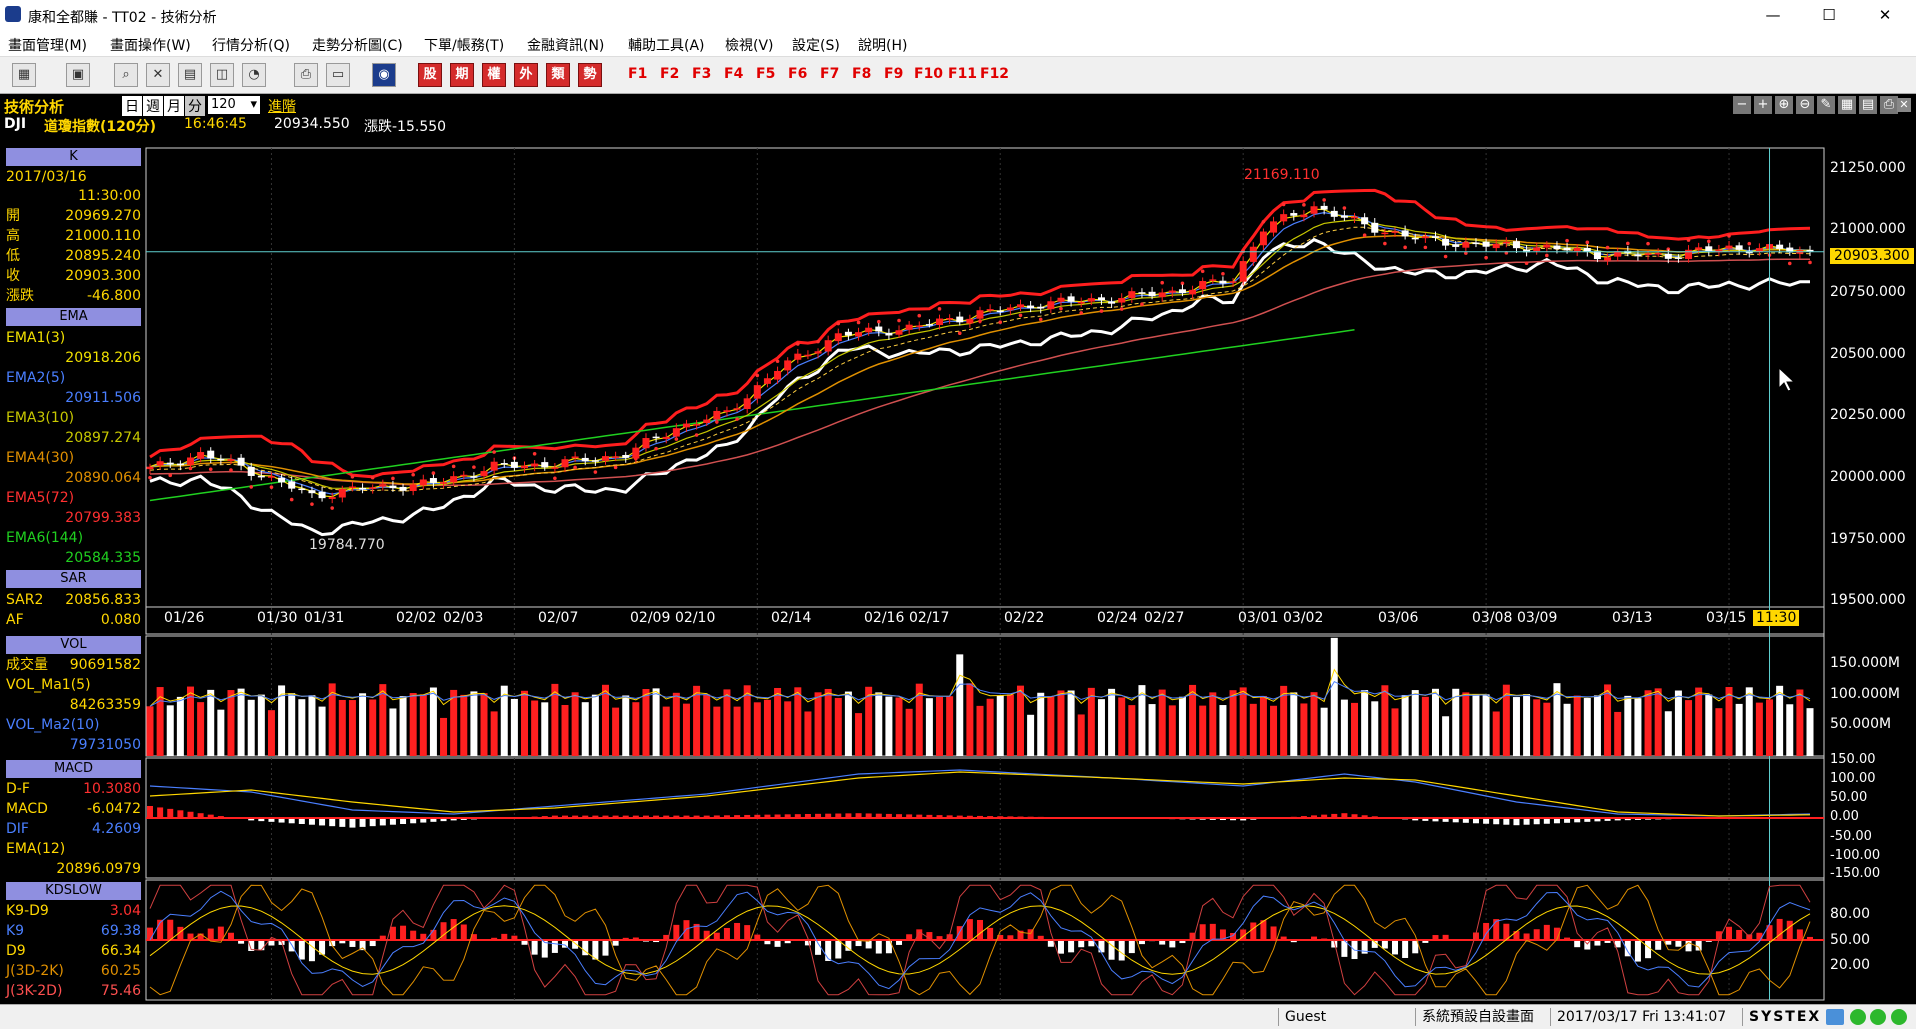  Describe the element at coordinates (1885, 15) in the screenshot. I see `close-button: ✕` at that location.